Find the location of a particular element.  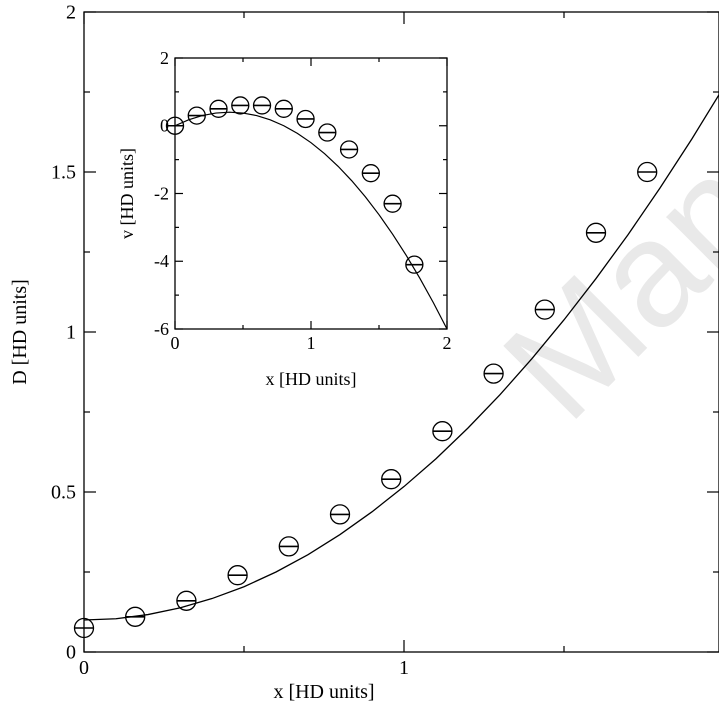

main-y-axis-label: D [HD units] is located at coordinates (20, 332).